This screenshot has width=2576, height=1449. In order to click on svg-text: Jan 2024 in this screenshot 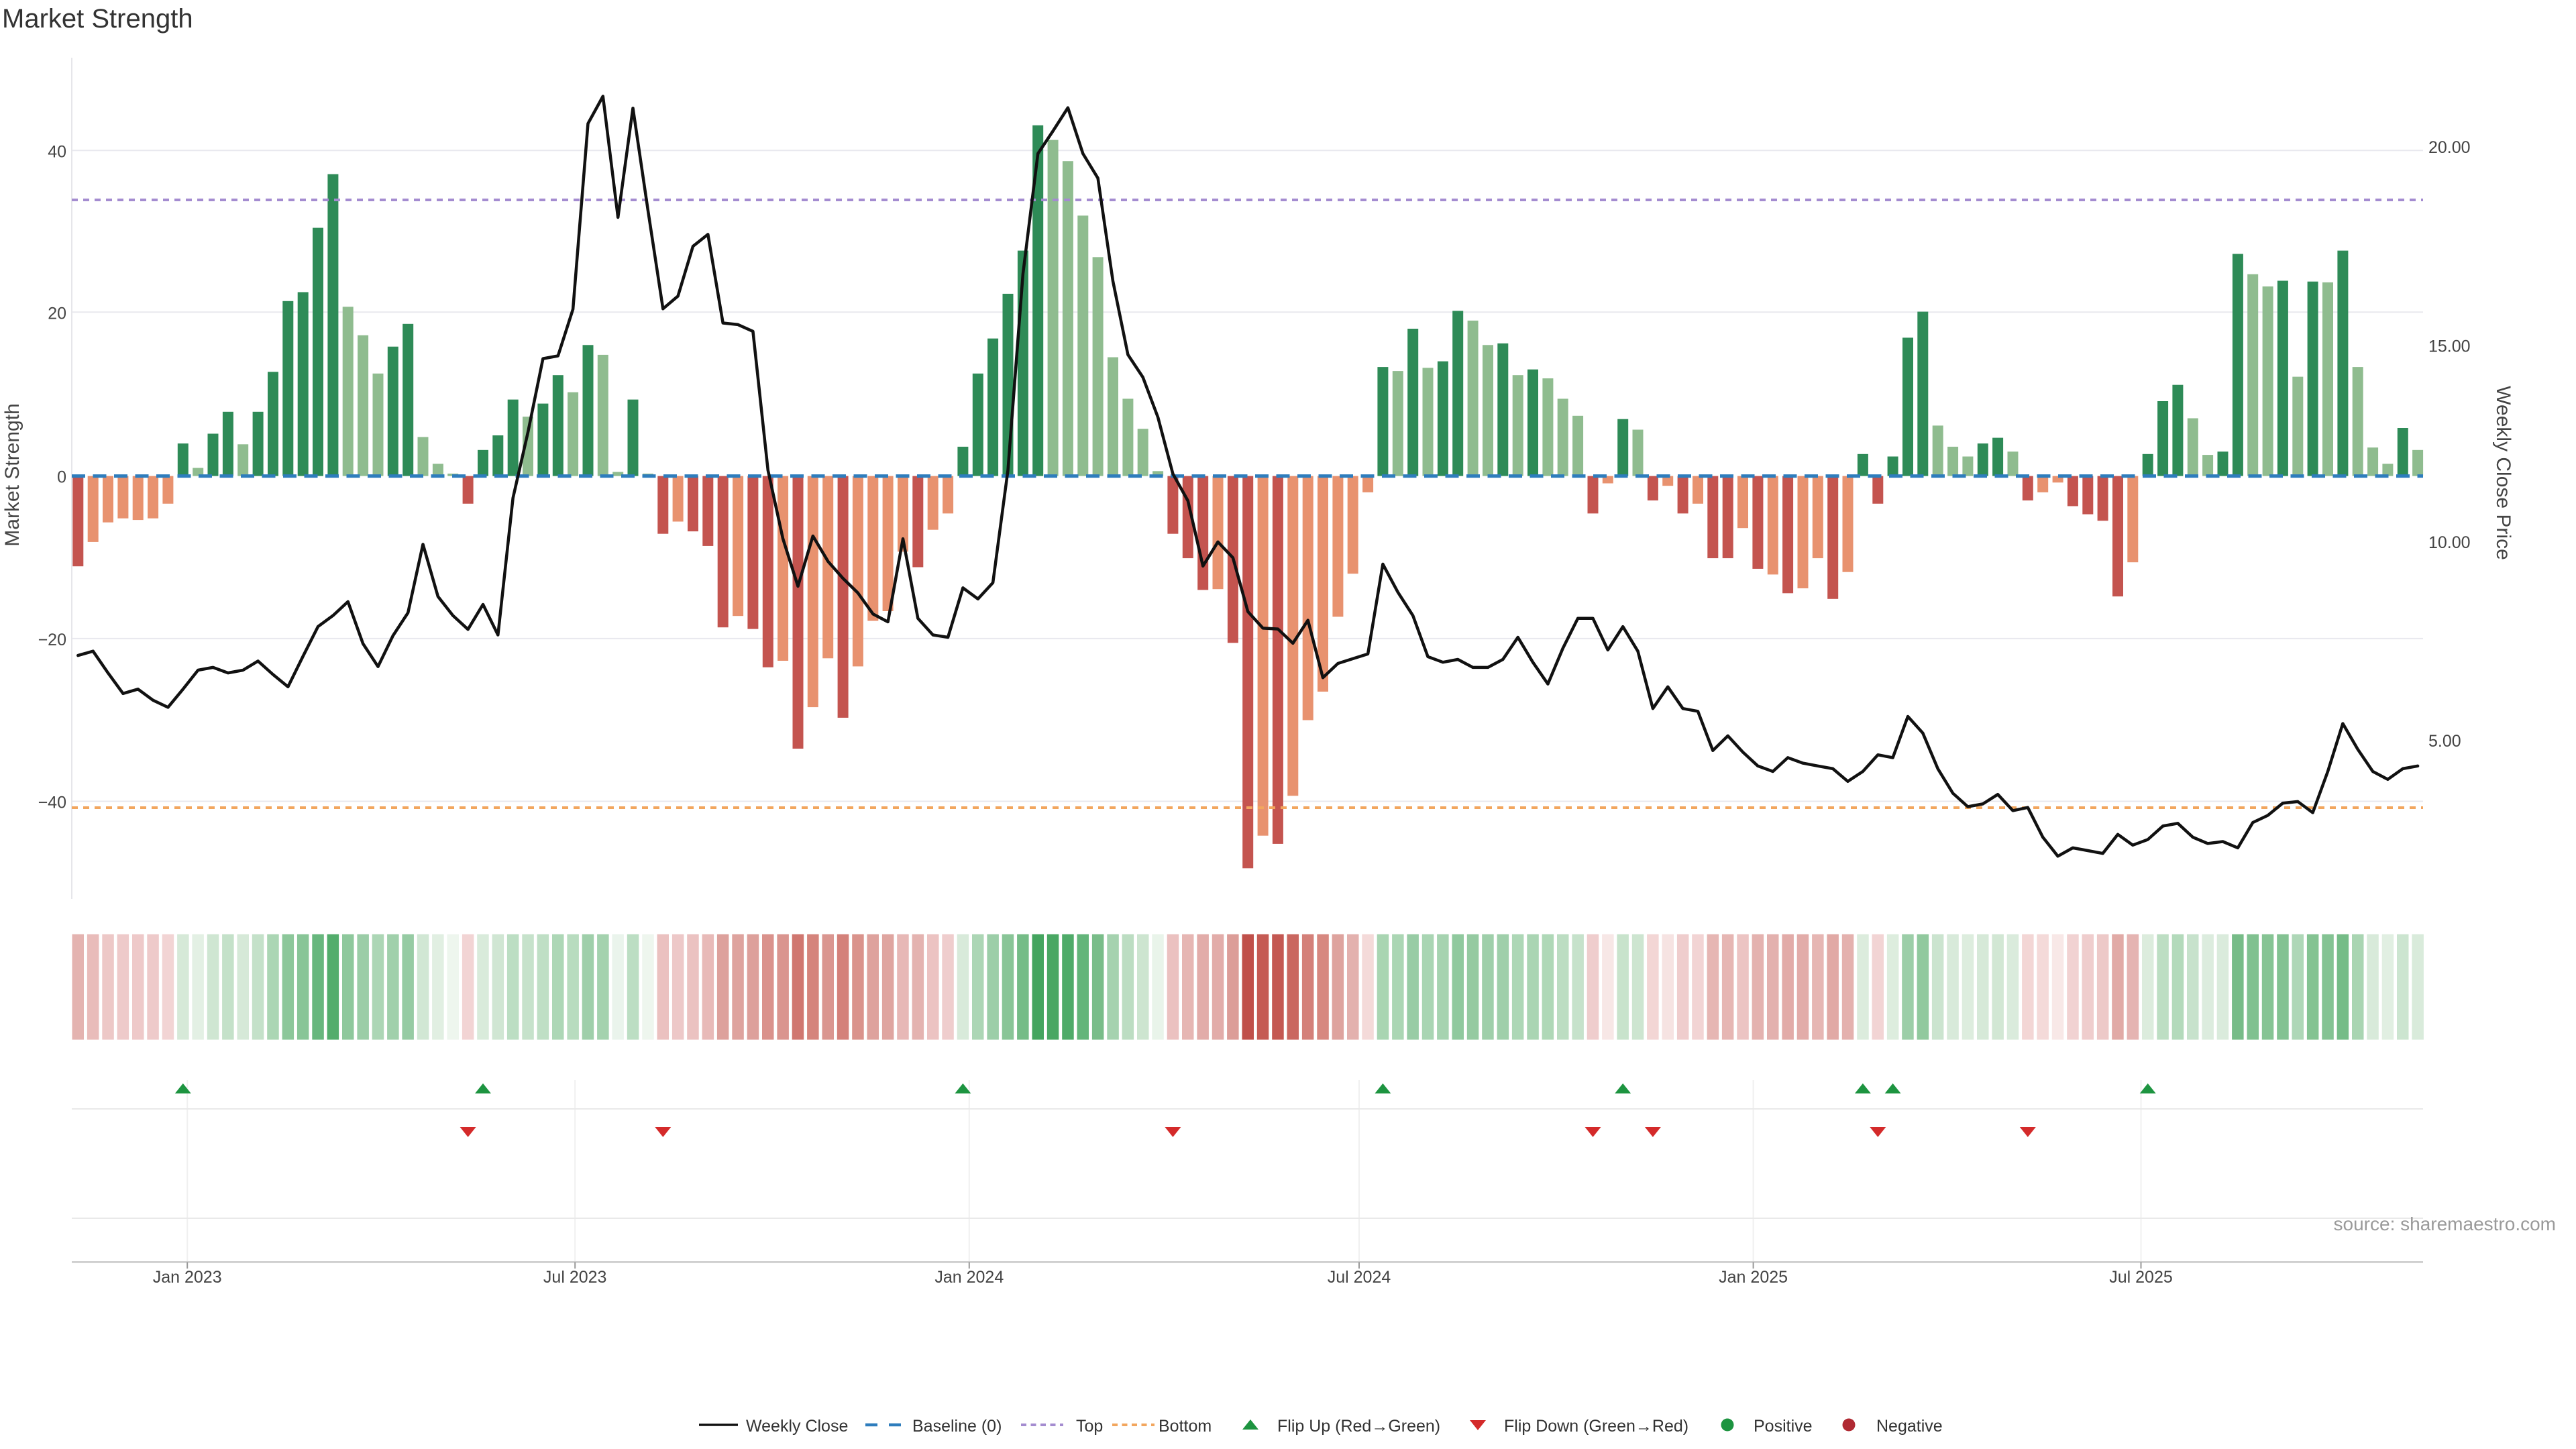, I will do `click(969, 1277)`.